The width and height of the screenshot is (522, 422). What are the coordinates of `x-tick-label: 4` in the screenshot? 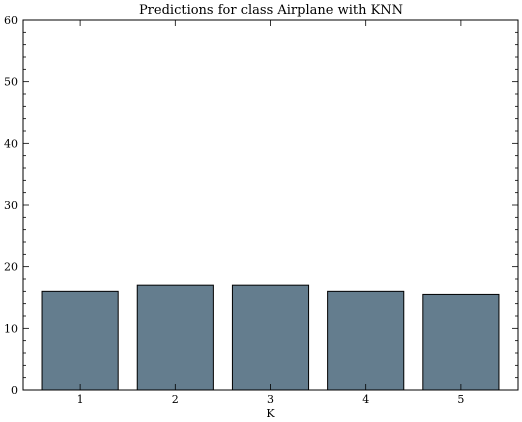 It's located at (365, 399).